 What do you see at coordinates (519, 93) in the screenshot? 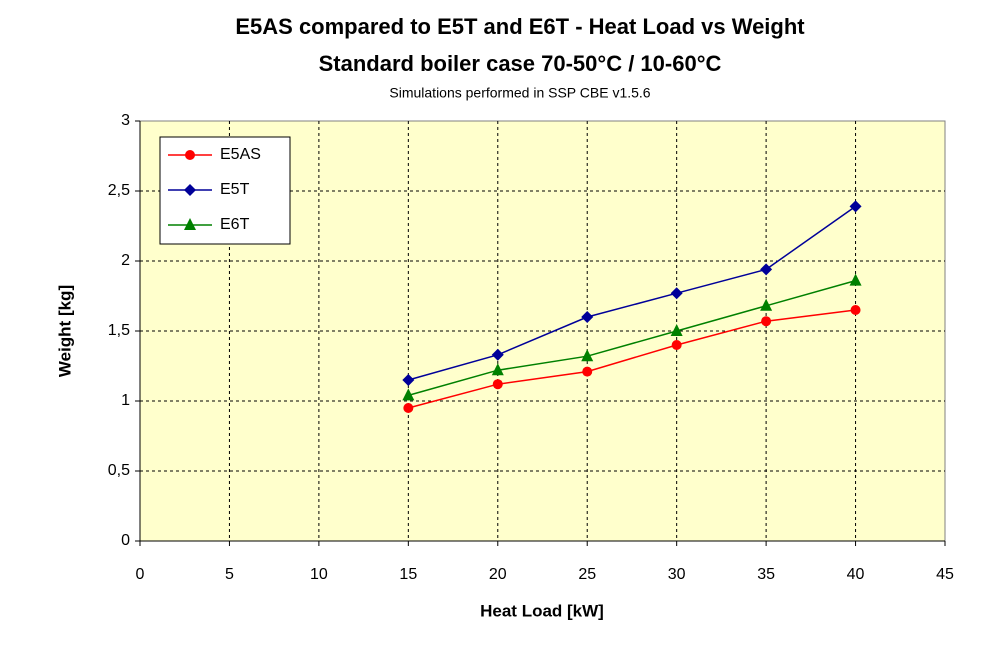
I see `chart-note: Simulations performed in SSP CBE v1.5.6` at bounding box center [519, 93].